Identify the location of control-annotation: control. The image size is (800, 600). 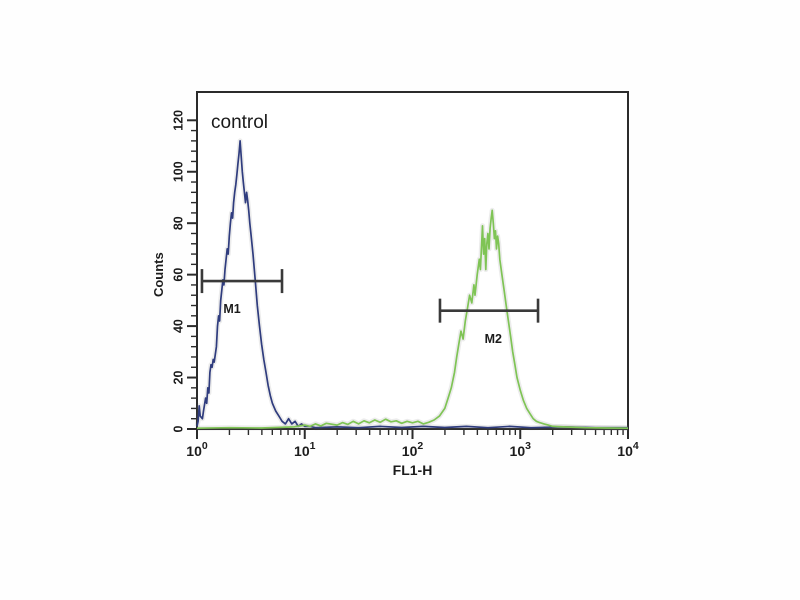
(239, 122).